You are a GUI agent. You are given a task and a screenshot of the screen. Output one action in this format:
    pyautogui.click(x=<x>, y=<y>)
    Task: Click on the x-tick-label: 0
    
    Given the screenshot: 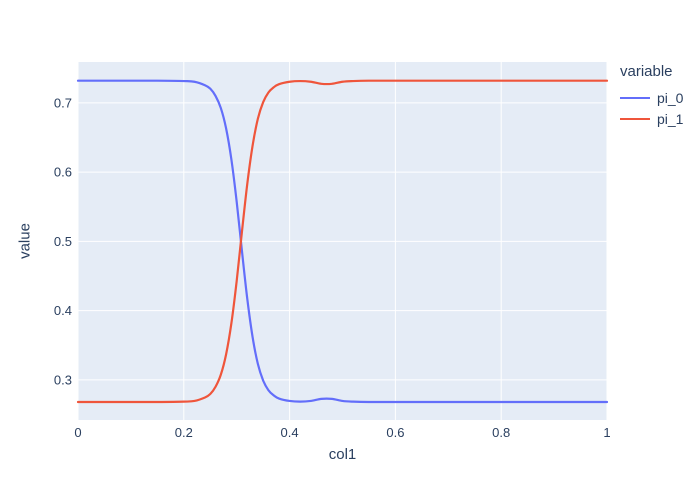 What is the action you would take?
    pyautogui.click(x=77, y=432)
    